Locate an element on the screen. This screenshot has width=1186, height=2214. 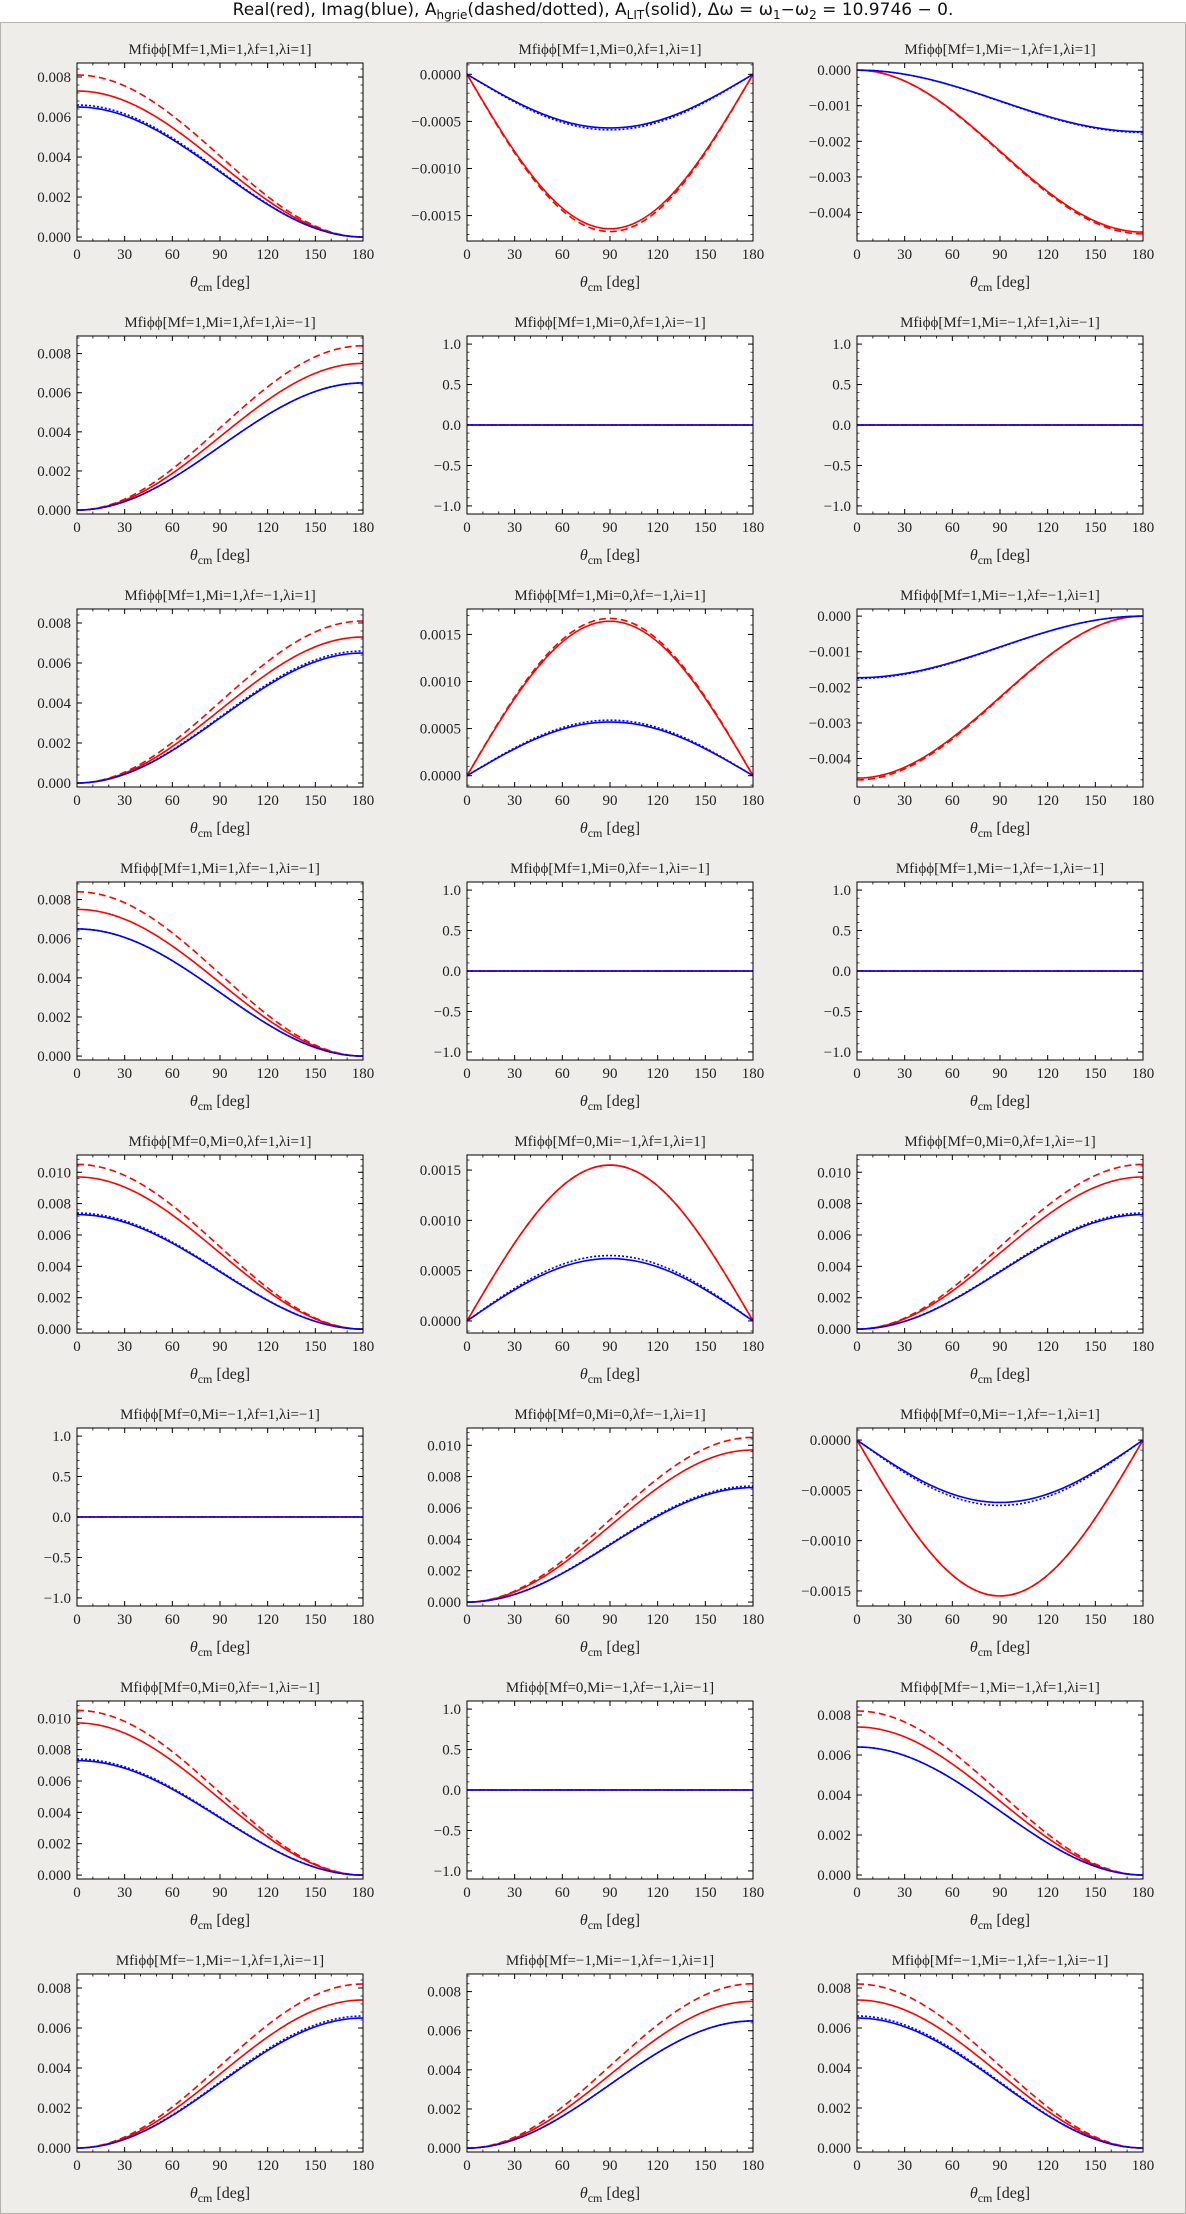
y-tick-label: 0.004 is located at coordinates (834, 1796).